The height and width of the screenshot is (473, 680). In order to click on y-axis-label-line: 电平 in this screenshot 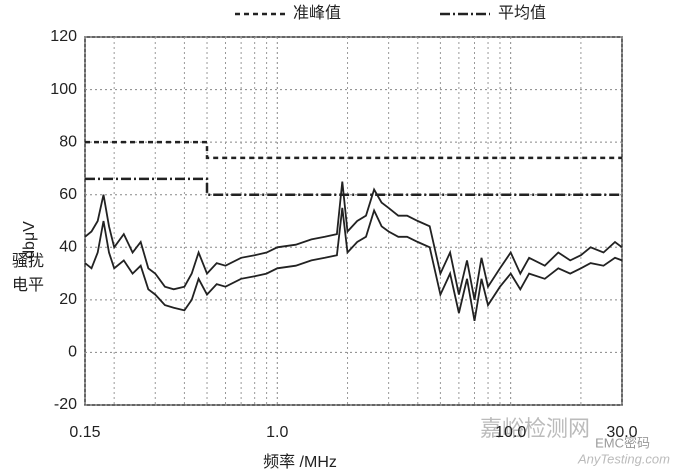, I will do `click(28, 285)`.